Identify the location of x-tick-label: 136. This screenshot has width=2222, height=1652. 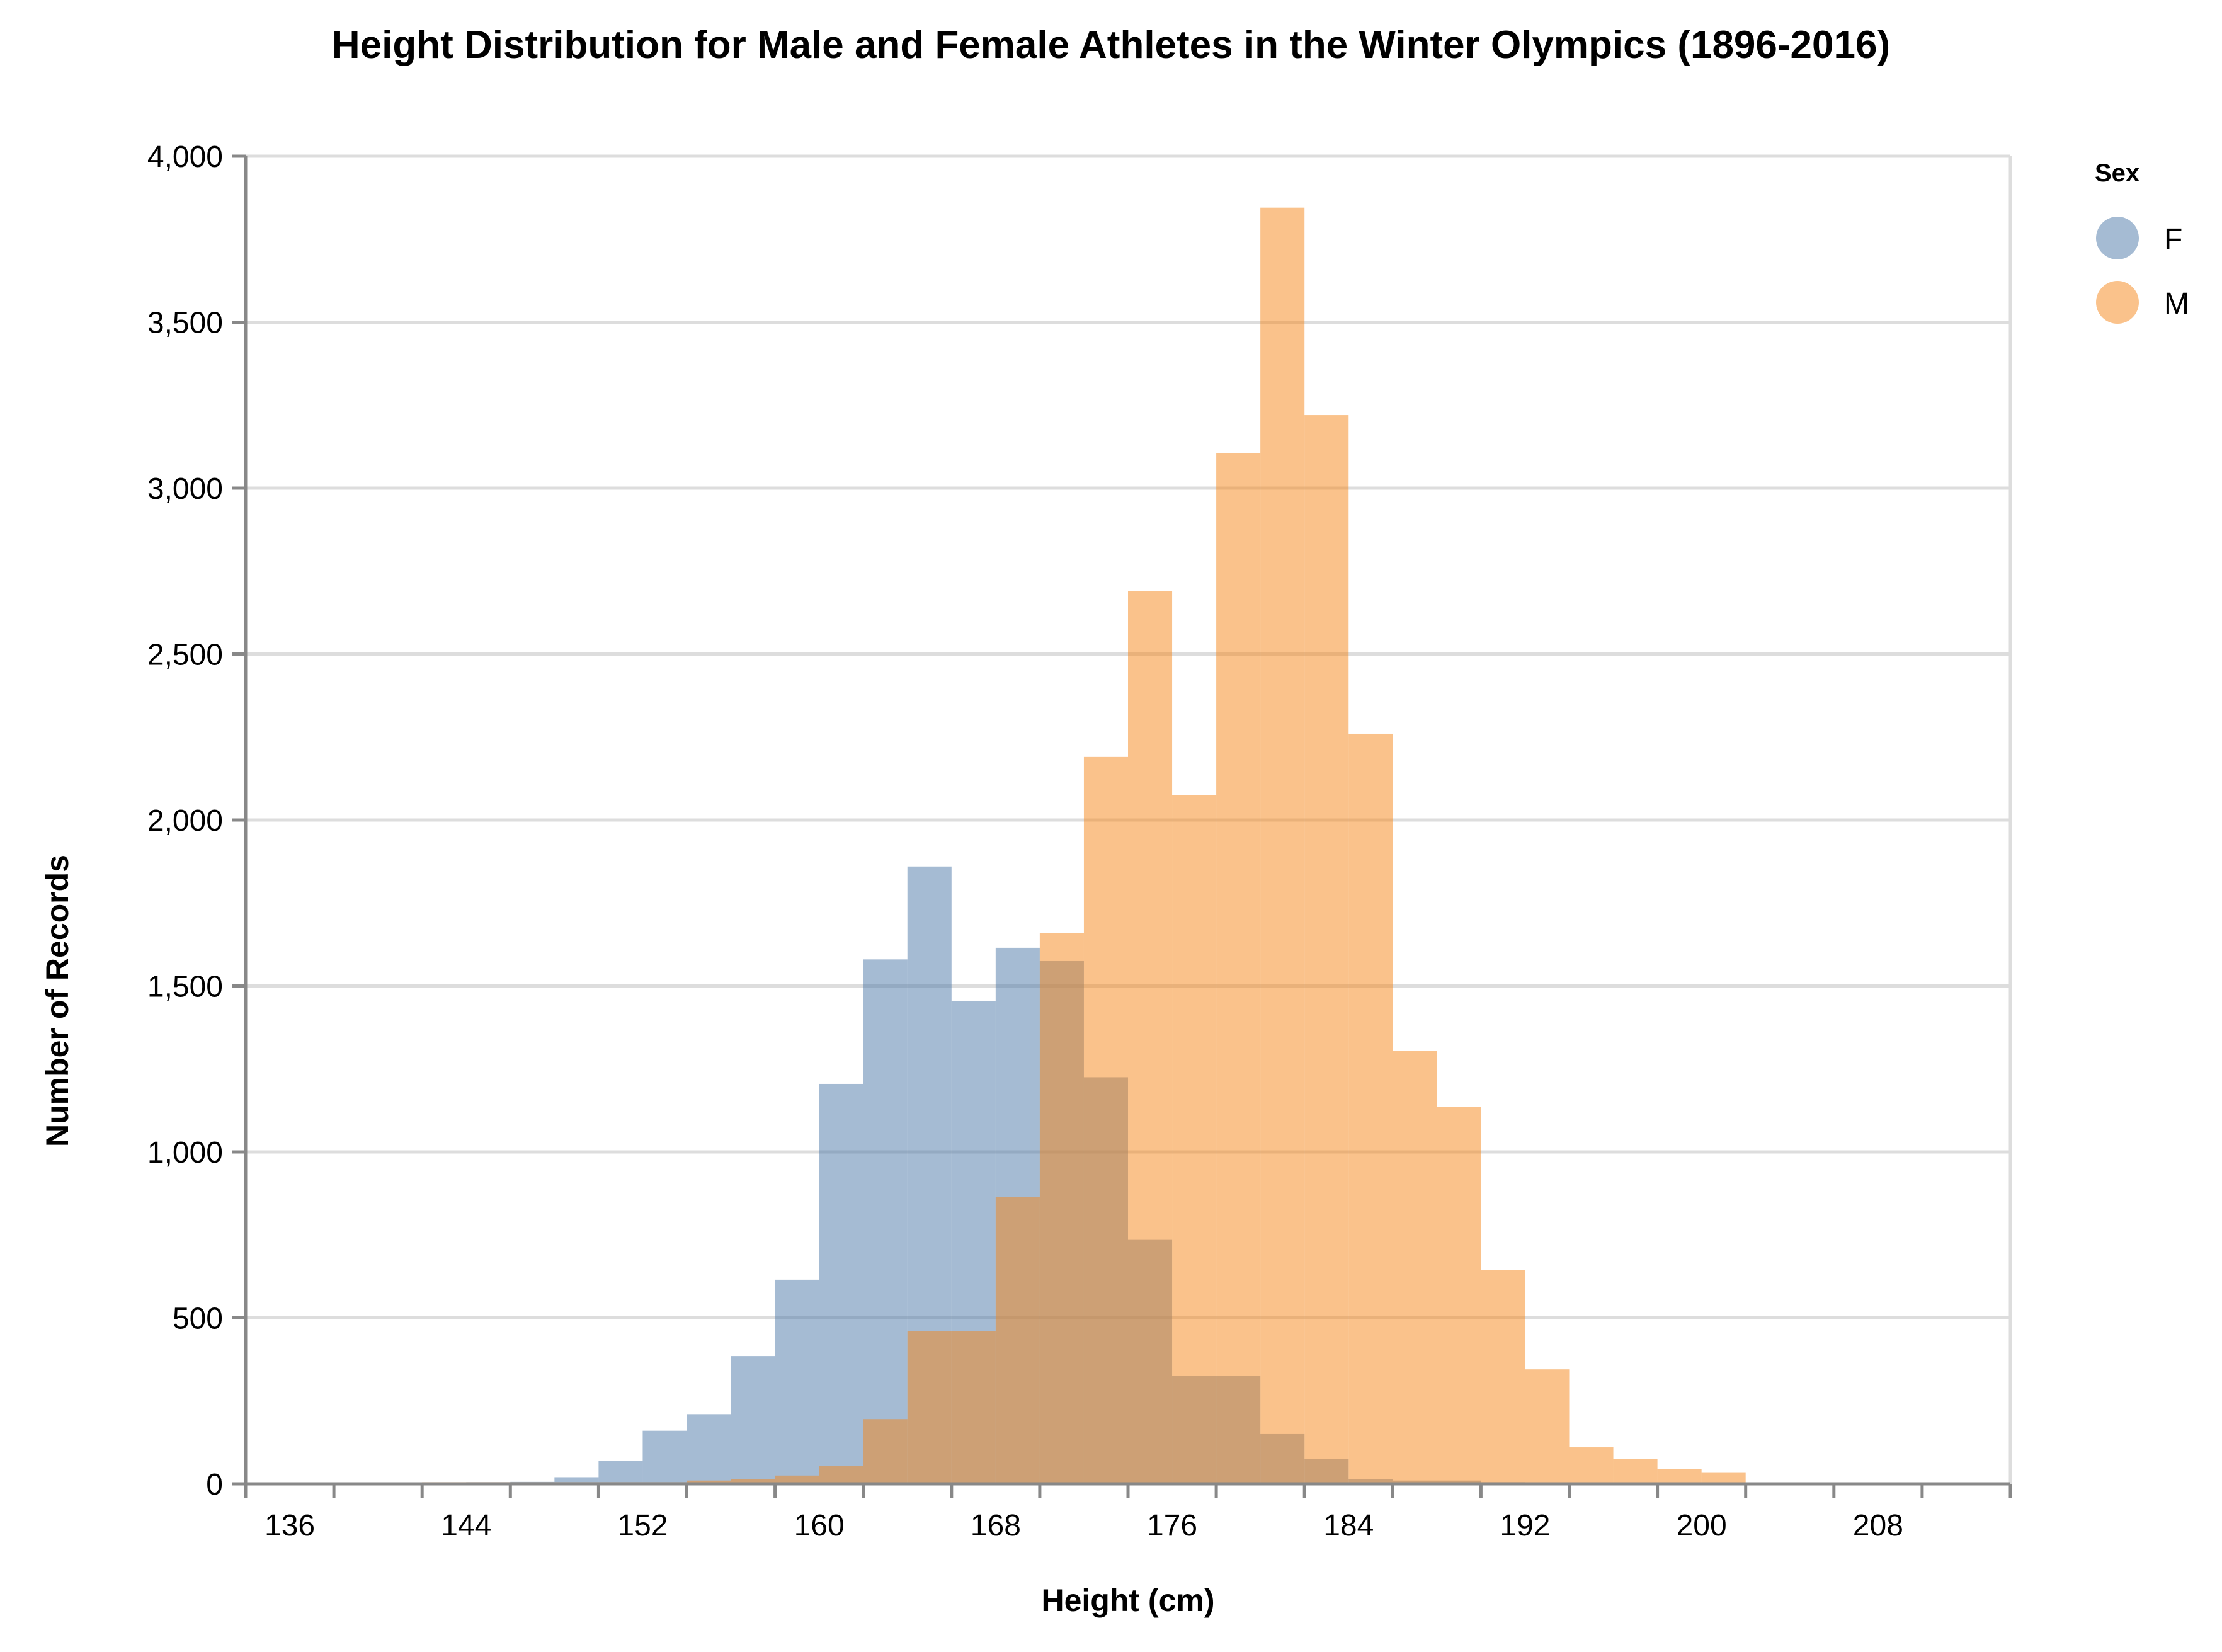
(290, 1526).